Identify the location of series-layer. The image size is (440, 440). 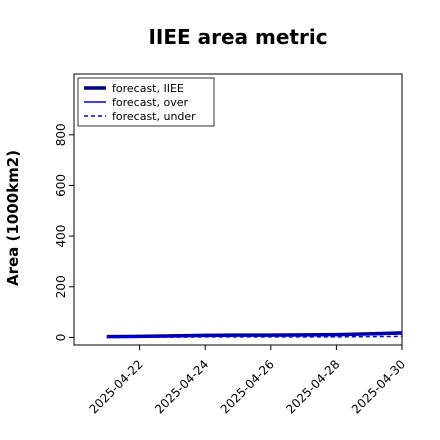
(254, 335).